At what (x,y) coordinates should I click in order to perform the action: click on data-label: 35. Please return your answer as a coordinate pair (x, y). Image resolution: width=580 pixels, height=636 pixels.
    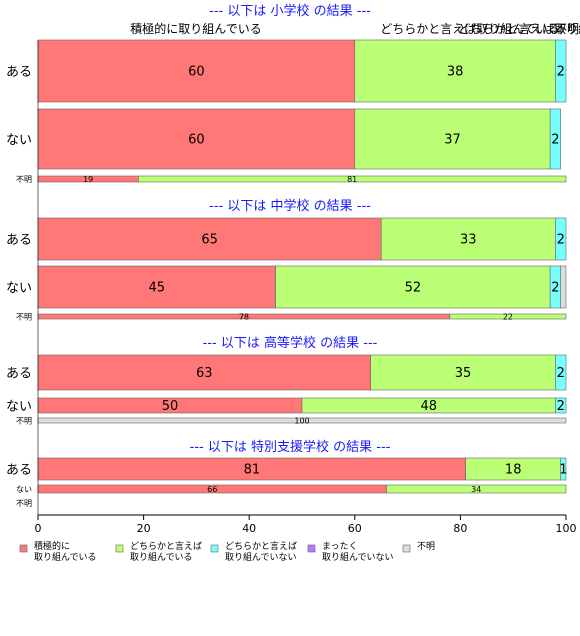
    Looking at the image, I should click on (463, 373).